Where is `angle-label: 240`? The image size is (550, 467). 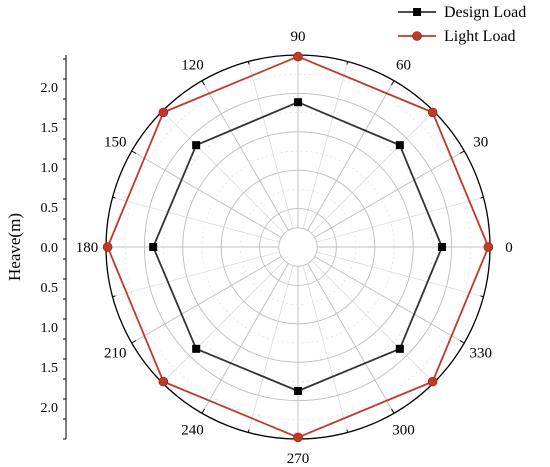 angle-label: 240 is located at coordinates (192, 431).